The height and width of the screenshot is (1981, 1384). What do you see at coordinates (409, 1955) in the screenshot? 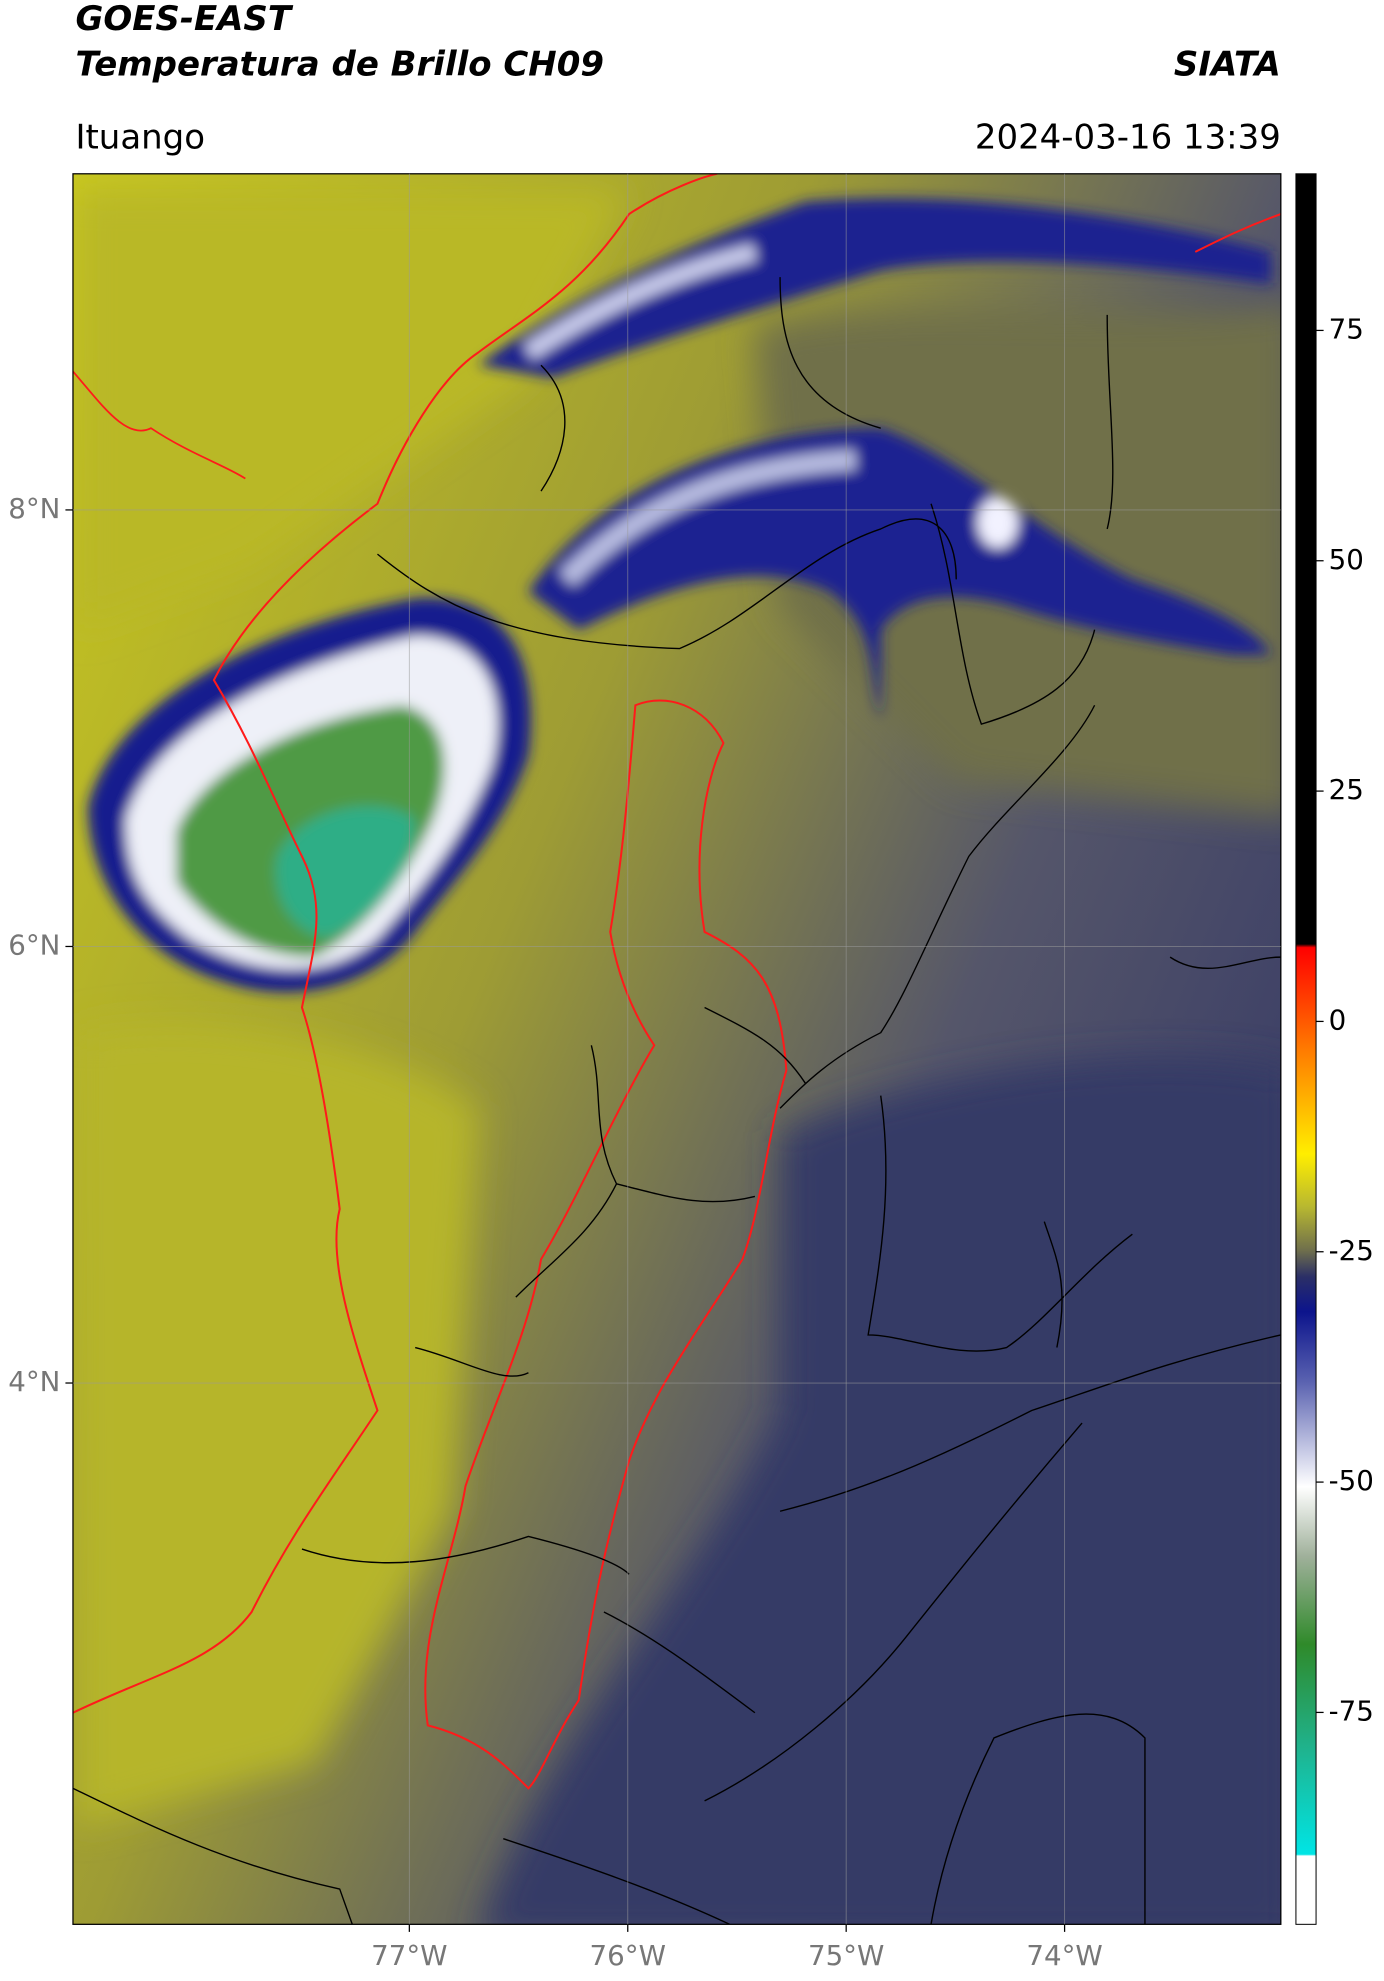
I see `x-tick-label: 77°W` at bounding box center [409, 1955].